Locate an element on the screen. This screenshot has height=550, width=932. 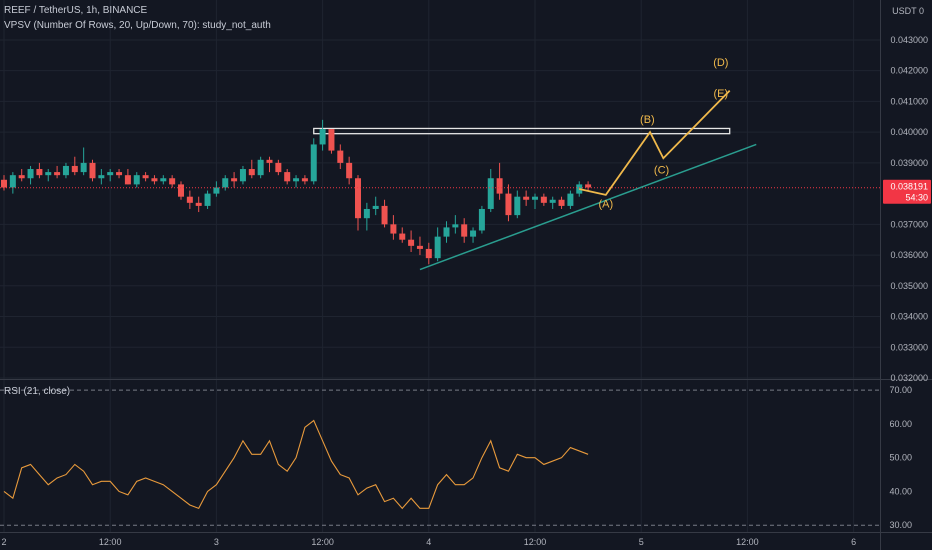
time-tick-label: 2 is located at coordinates (3, 542).